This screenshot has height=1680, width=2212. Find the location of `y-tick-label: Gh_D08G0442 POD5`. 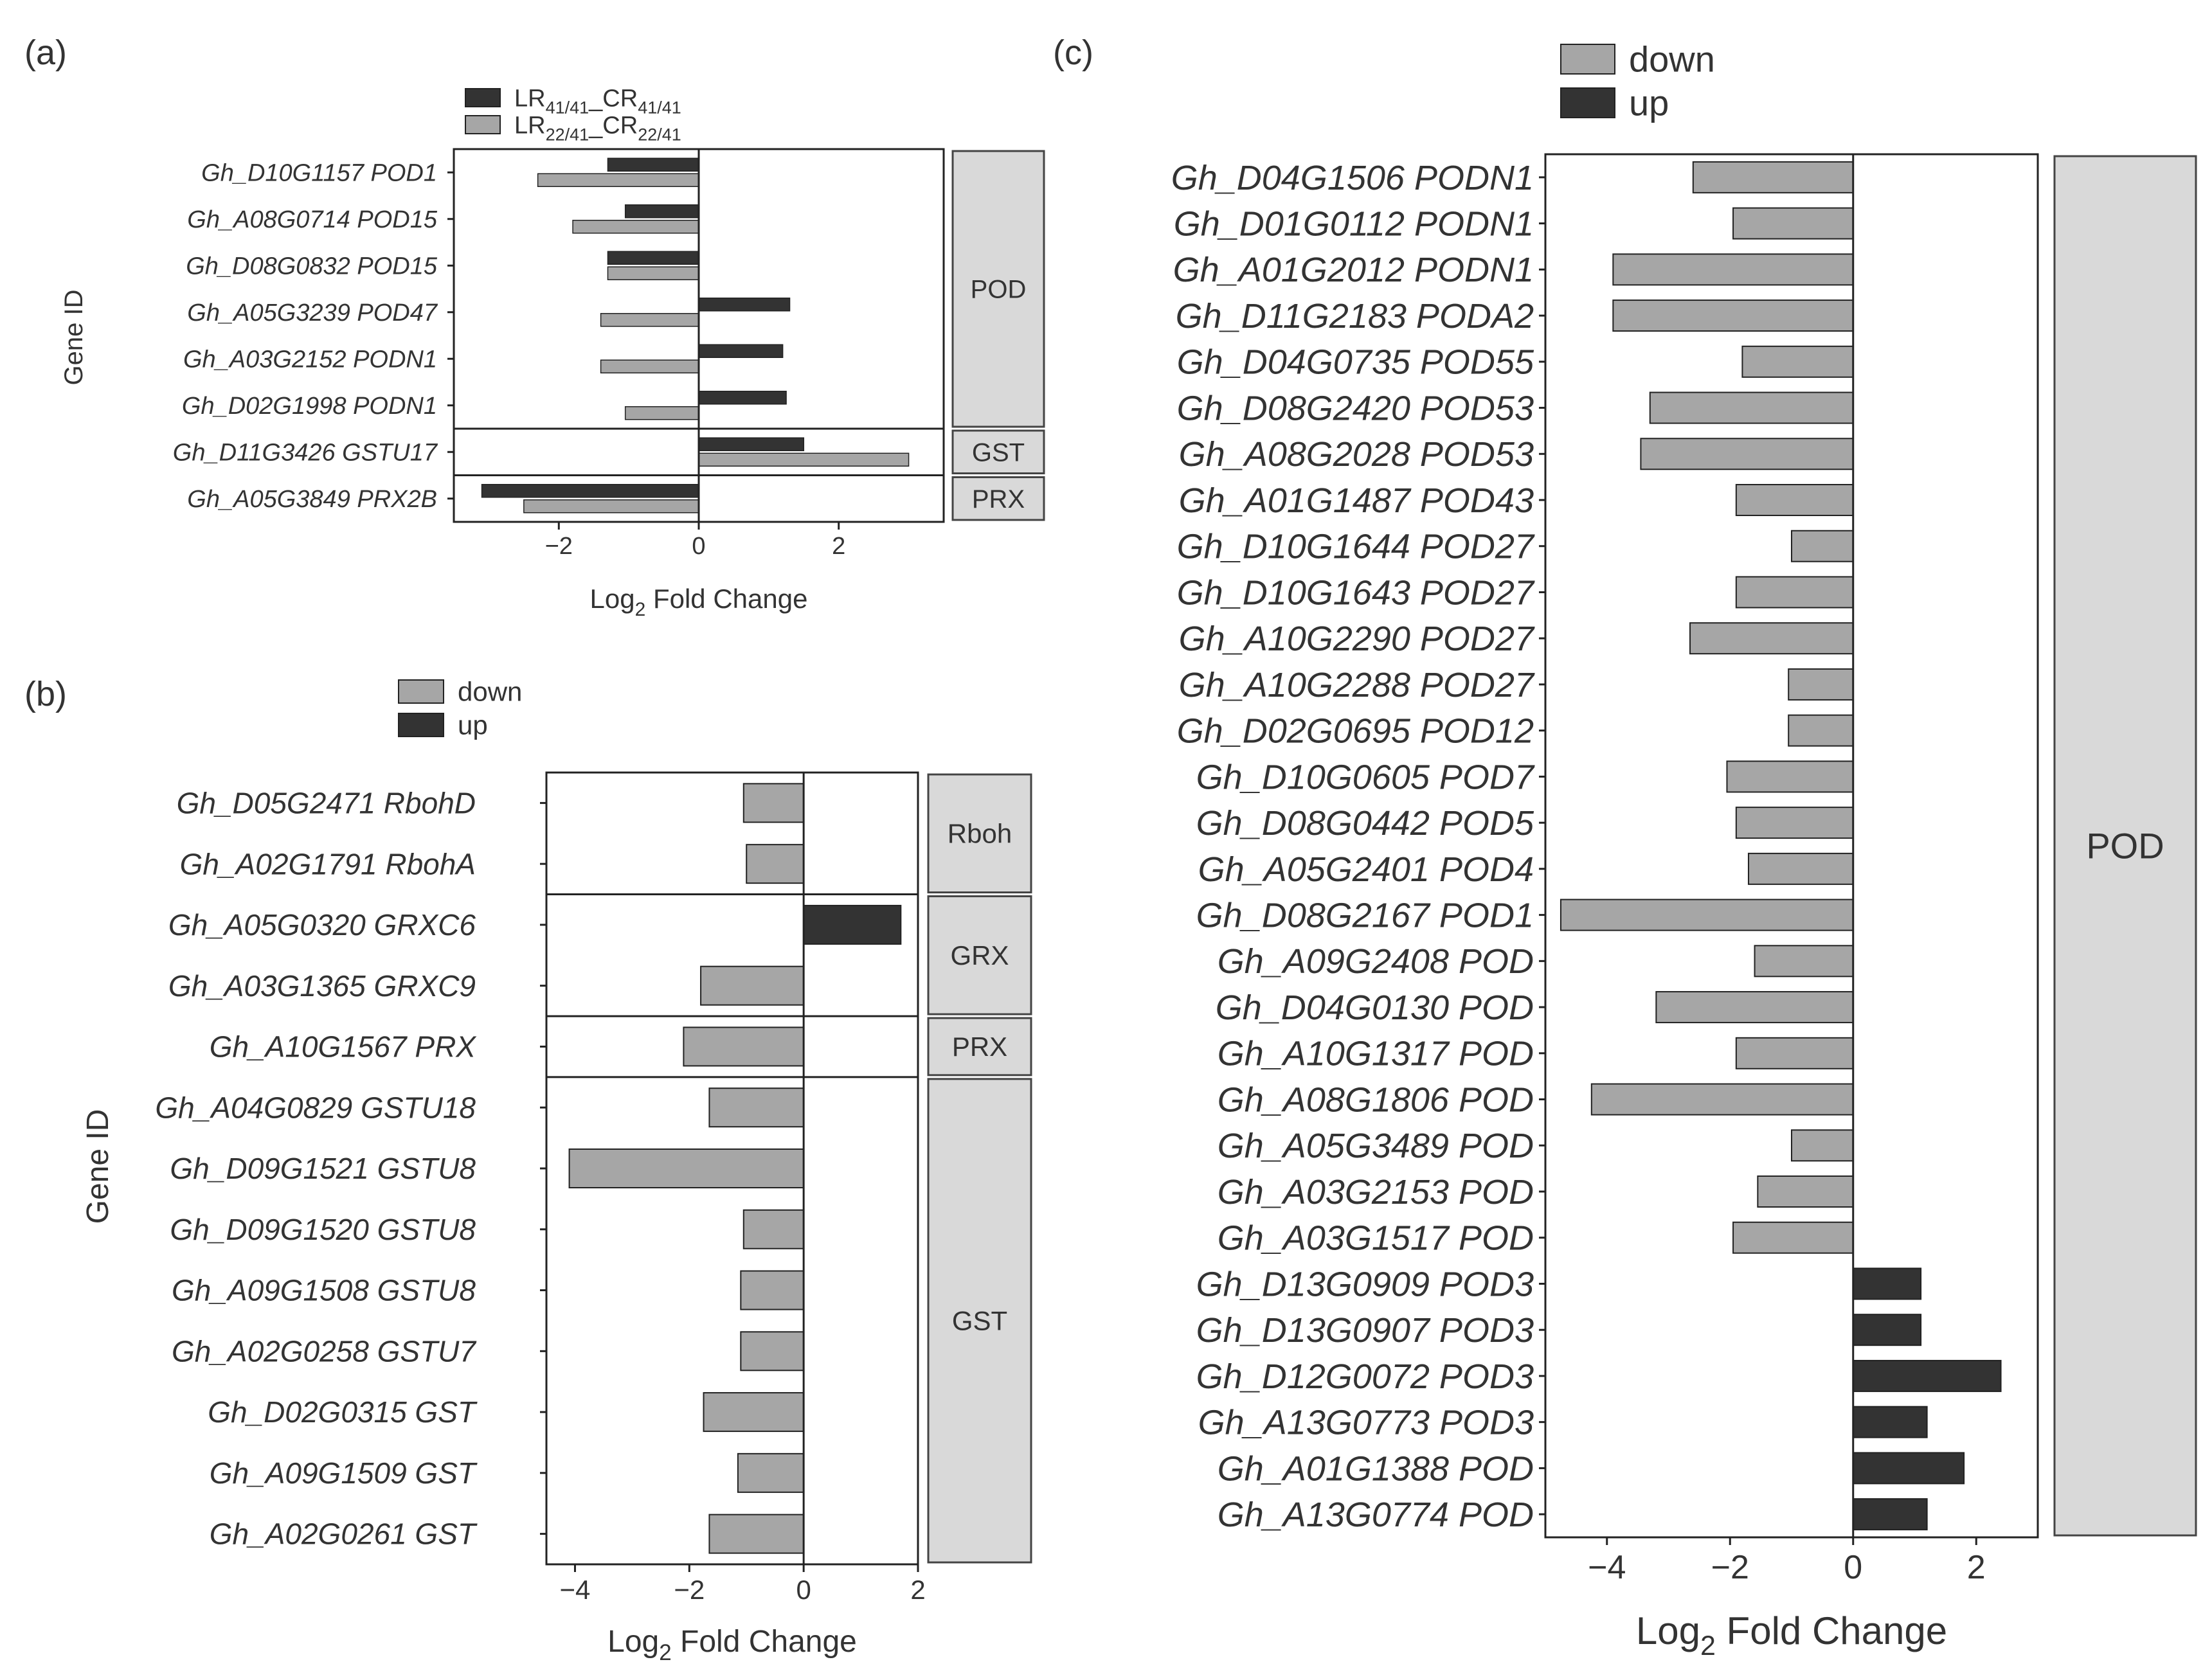

y-tick-label: Gh_D08G0442 POD5 is located at coordinates (1365, 823).